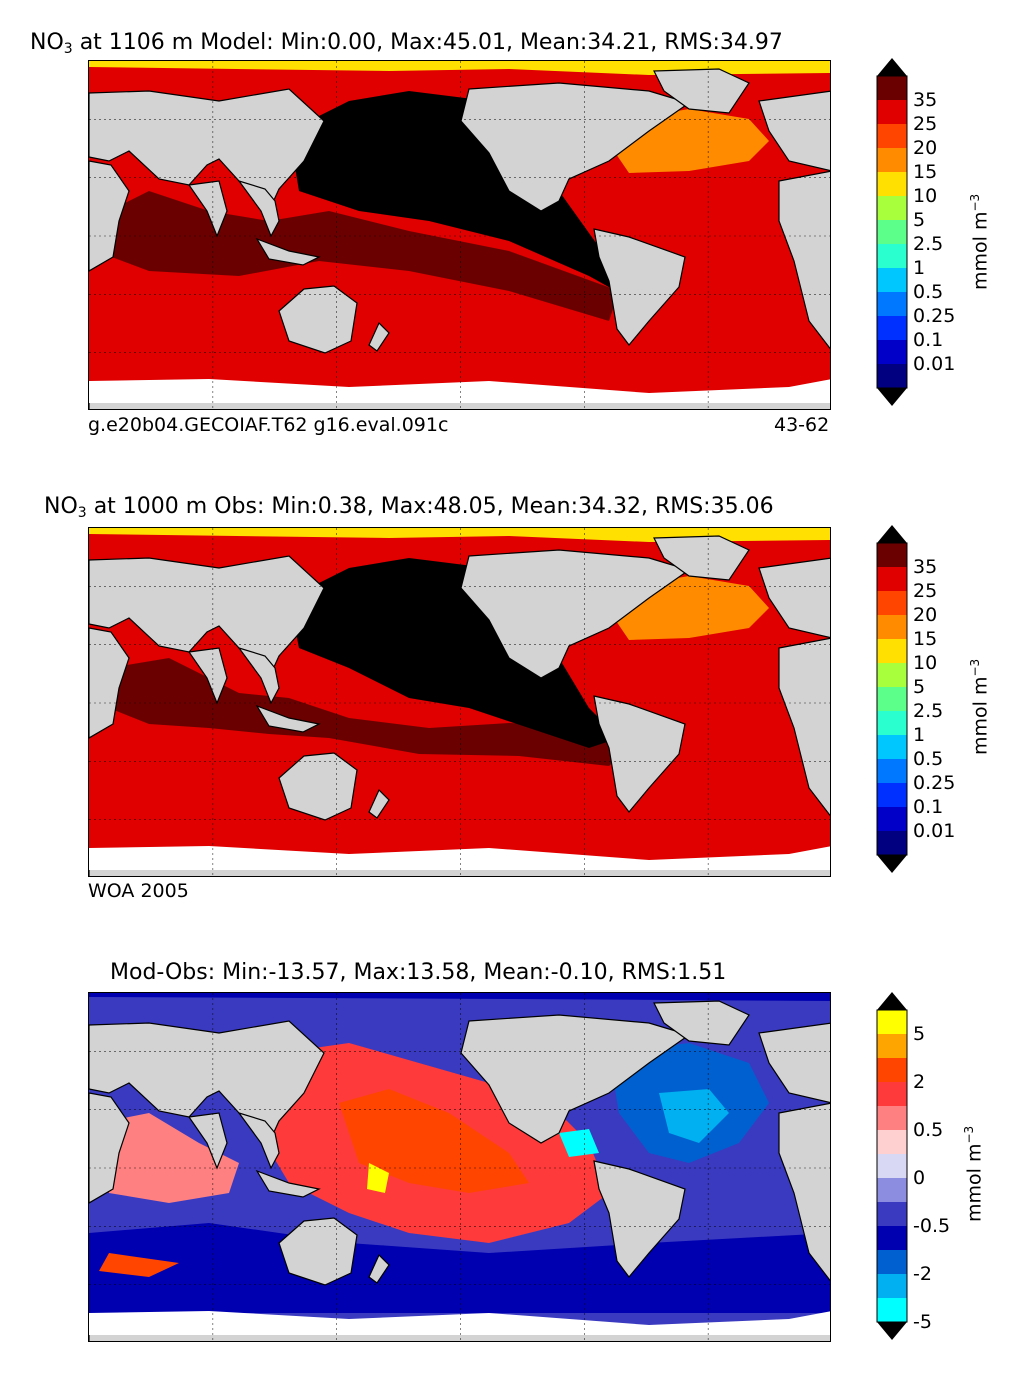  I want to click on obs-colorbar, so click(892, 699).